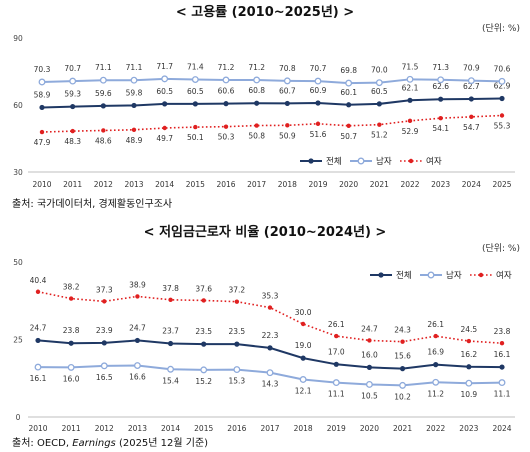  What do you see at coordinates (471, 68) in the screenshot?
I see `data-label: 70.9` at bounding box center [471, 68].